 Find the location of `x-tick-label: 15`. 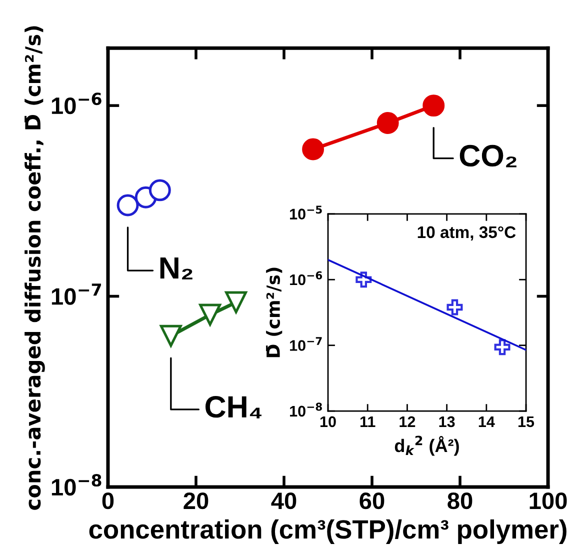

x-tick-label: 15 is located at coordinates (526, 422).